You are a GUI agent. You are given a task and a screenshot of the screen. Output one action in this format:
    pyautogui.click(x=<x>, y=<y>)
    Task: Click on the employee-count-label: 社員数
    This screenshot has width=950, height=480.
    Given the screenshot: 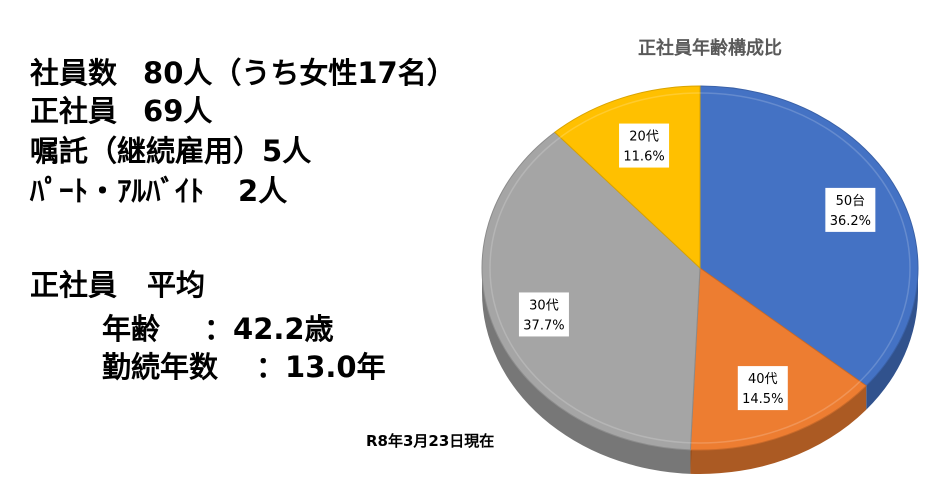 What is the action you would take?
    pyautogui.click(x=74, y=73)
    